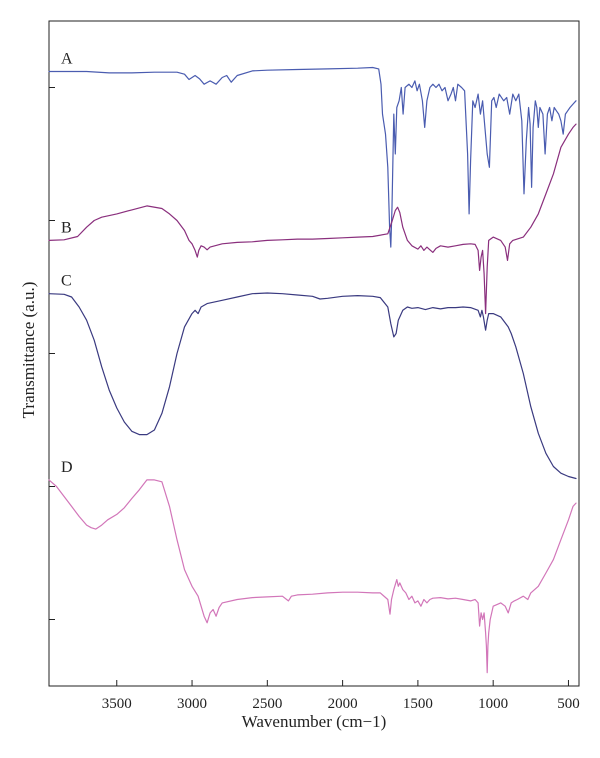 Image resolution: width=600 pixels, height=758 pixels. Describe the element at coordinates (67, 59) in the screenshot. I see `series-a-label: A` at that location.